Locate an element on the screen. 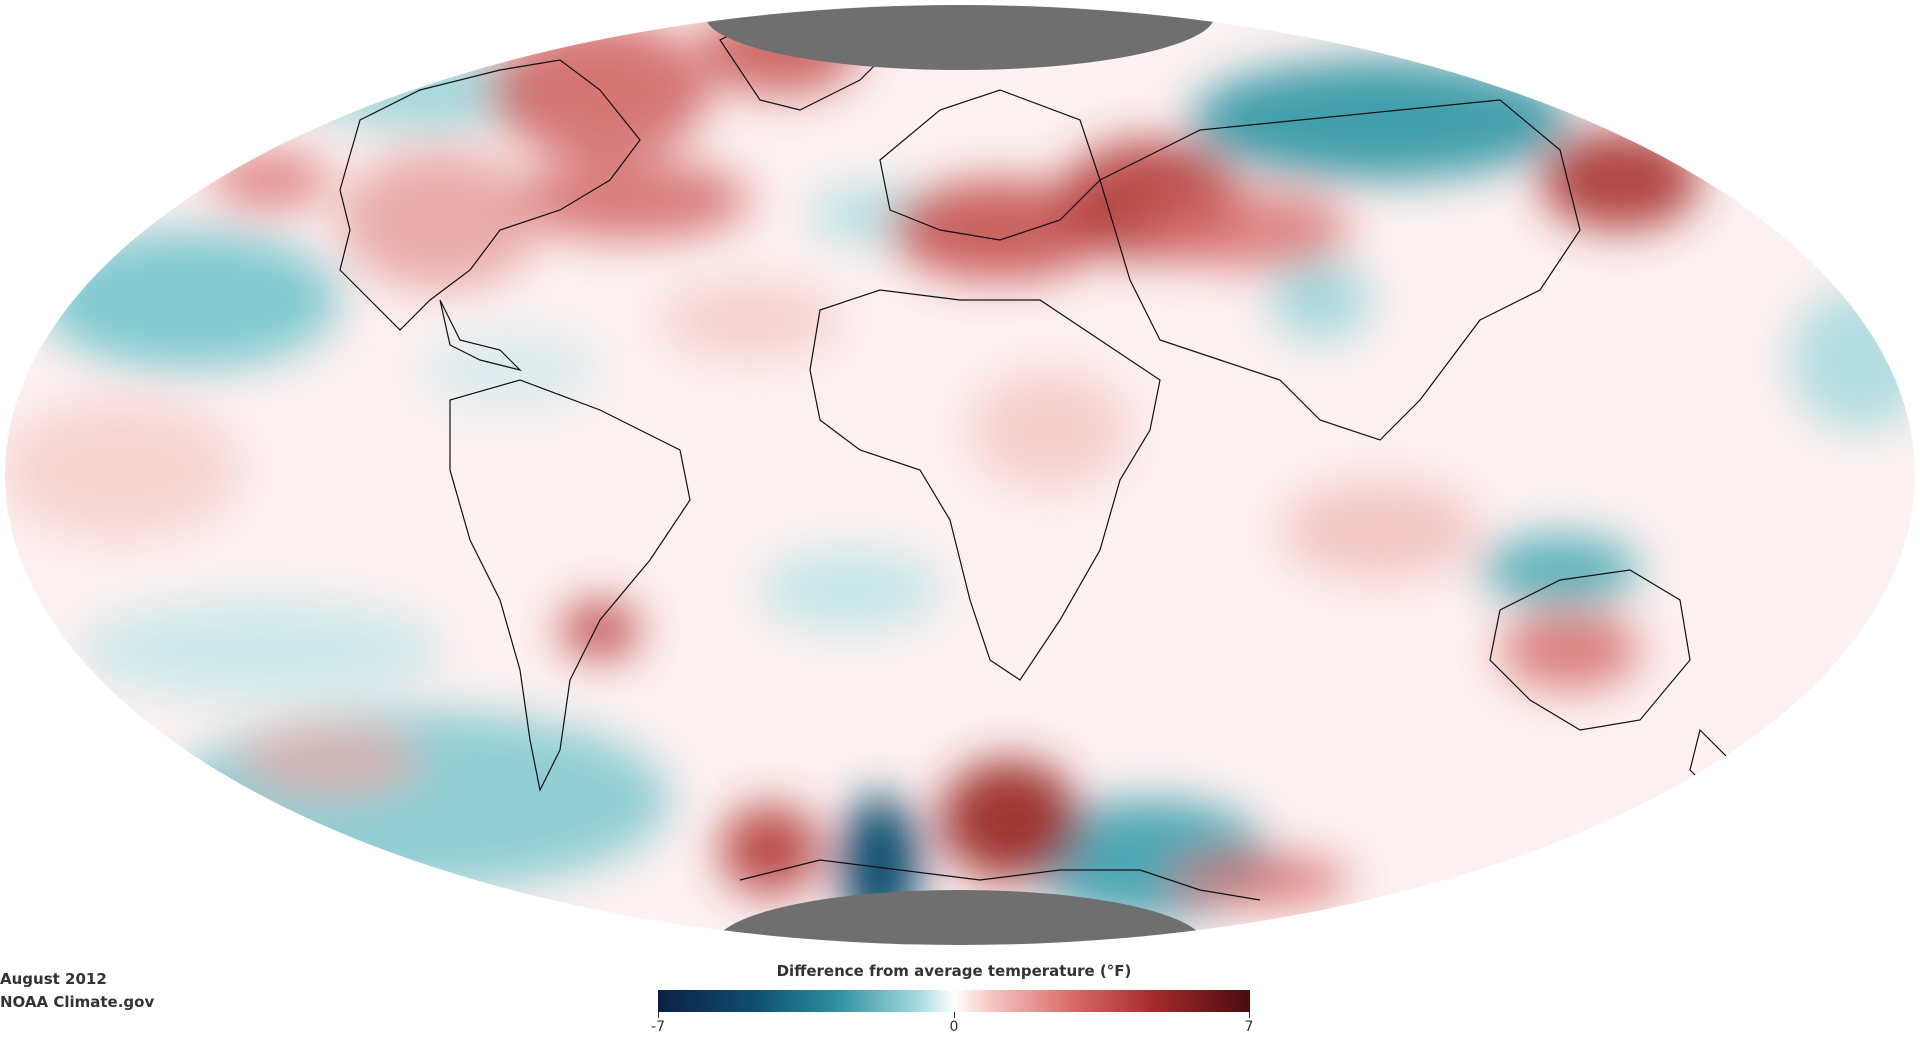 Image resolution: width=1920 pixels, height=1041 pixels. legend-title: Difference from average temperature (°F) is located at coordinates (954, 971).